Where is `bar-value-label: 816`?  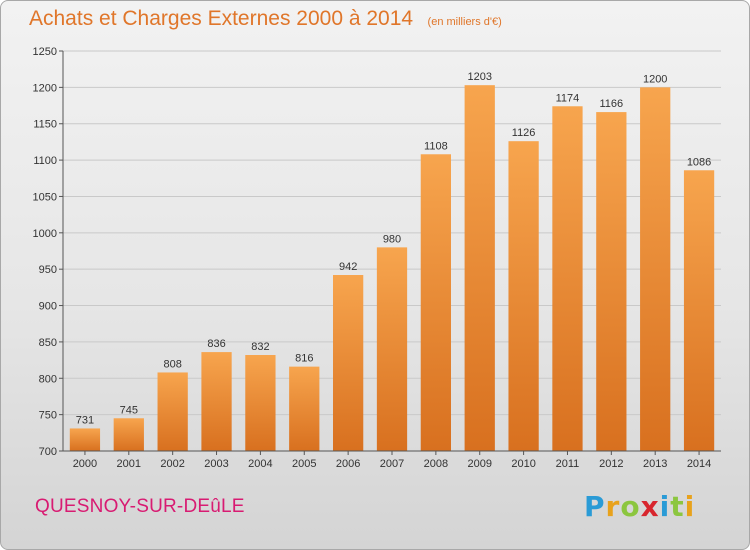 bar-value-label: 816 is located at coordinates (304, 359).